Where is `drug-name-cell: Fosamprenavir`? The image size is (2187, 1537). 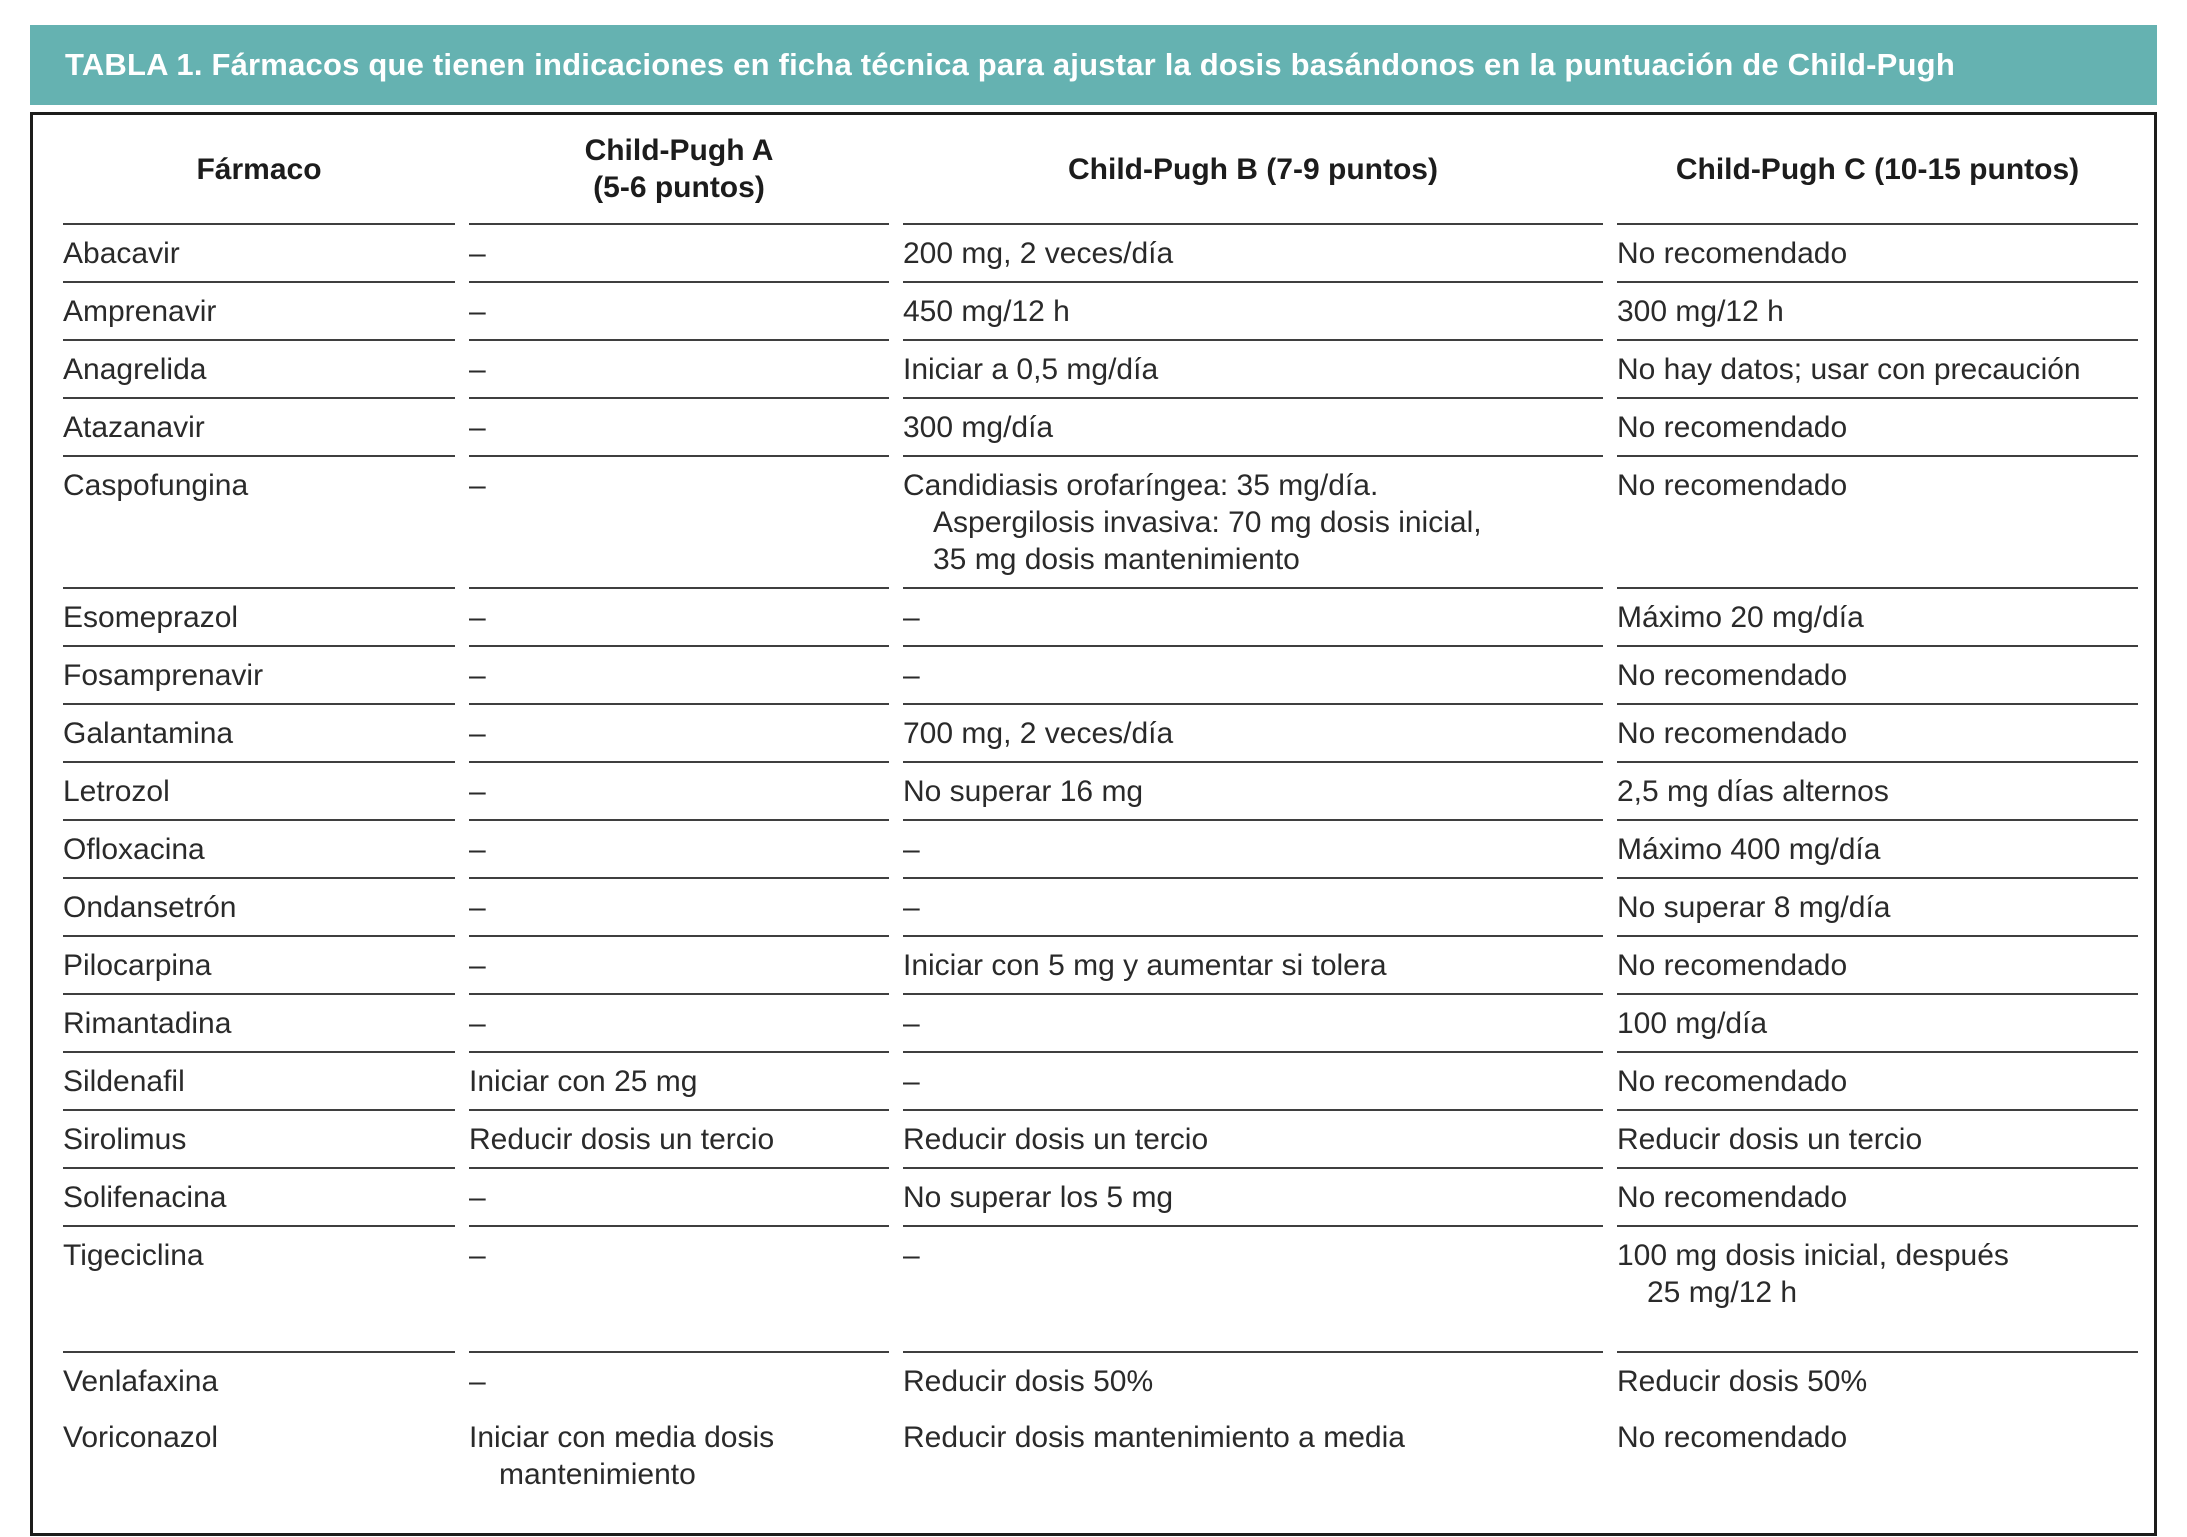
drug-name-cell: Fosamprenavir is located at coordinates (259, 676).